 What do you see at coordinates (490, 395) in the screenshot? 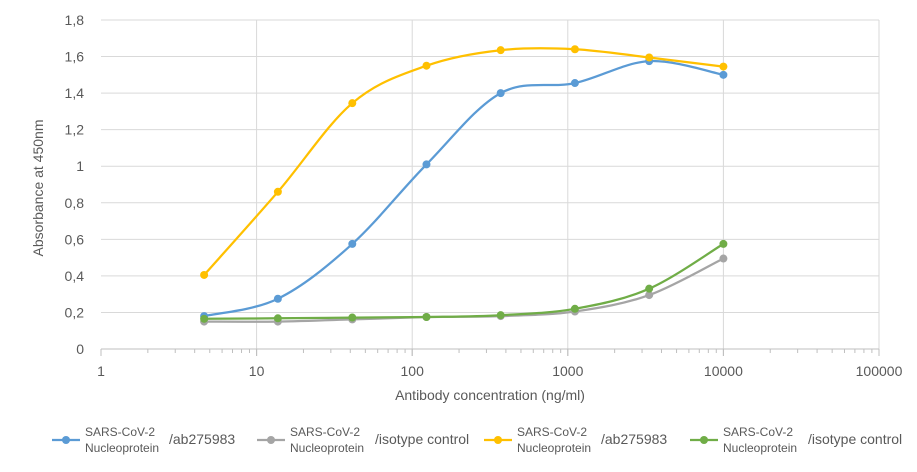
I see `x-axis-label: Antibody concentration (ng/ml)` at bounding box center [490, 395].